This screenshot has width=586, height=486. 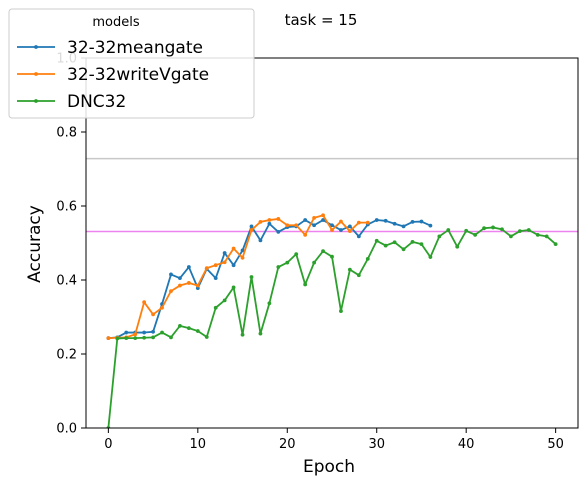 I want to click on y-tick-label: 0.6, so click(x=66, y=207).